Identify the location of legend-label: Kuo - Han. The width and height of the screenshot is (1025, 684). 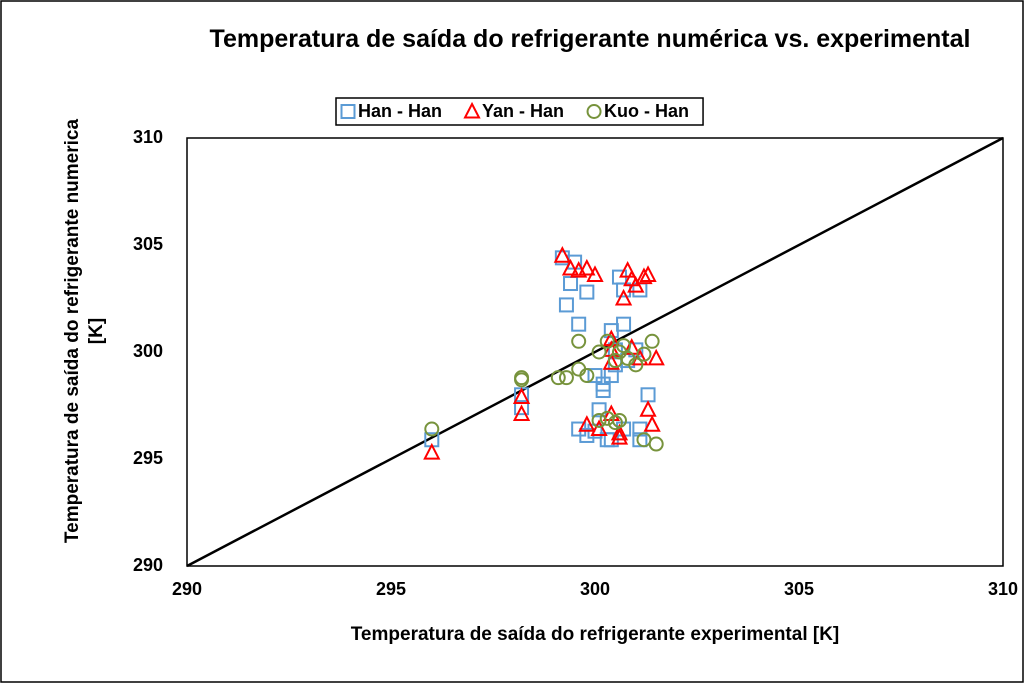
(646, 111).